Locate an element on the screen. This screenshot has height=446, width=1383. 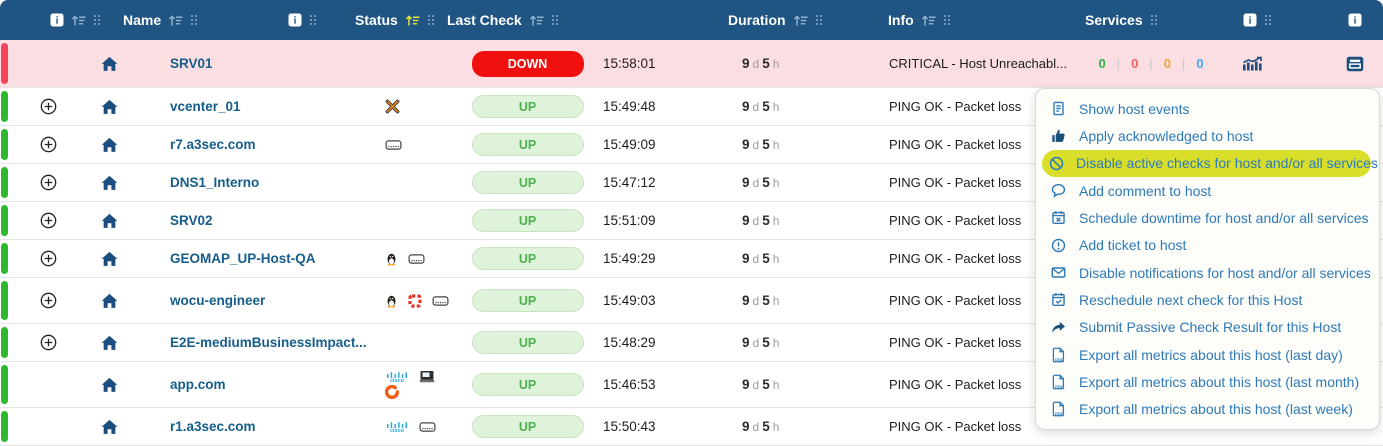
metrics-cell is located at coordinates (1252, 64).